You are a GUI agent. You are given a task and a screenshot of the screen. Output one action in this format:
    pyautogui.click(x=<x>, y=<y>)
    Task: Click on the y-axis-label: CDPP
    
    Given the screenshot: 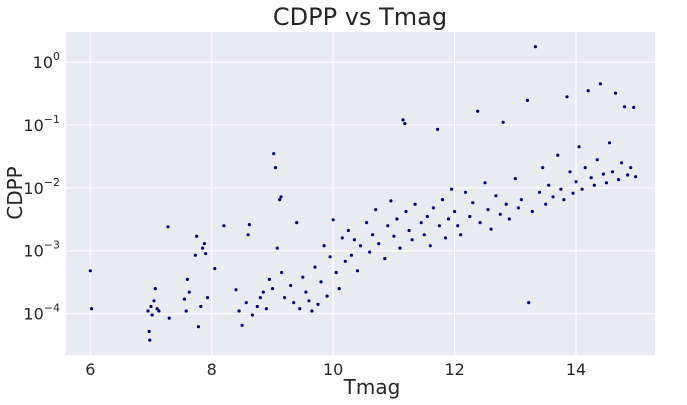 What is the action you would take?
    pyautogui.click(x=15, y=193)
    